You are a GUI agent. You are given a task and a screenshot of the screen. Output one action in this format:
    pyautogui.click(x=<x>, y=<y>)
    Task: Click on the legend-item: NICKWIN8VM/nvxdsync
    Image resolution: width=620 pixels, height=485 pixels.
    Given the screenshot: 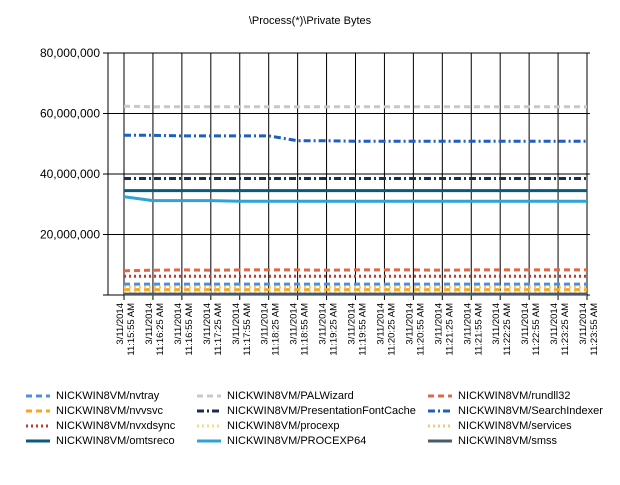 What is the action you would take?
    pyautogui.click(x=100, y=425)
    